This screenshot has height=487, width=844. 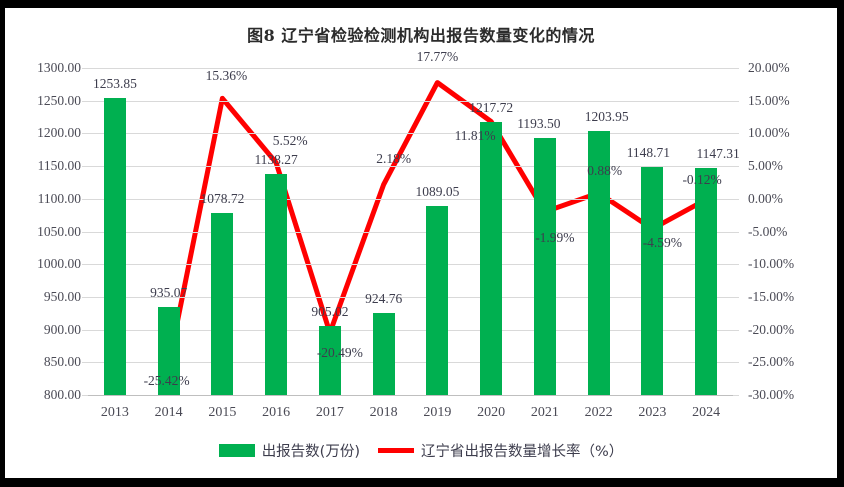 What do you see at coordinates (768, 231) in the screenshot?
I see `right-axis-tick-label: -5.00%` at bounding box center [768, 231].